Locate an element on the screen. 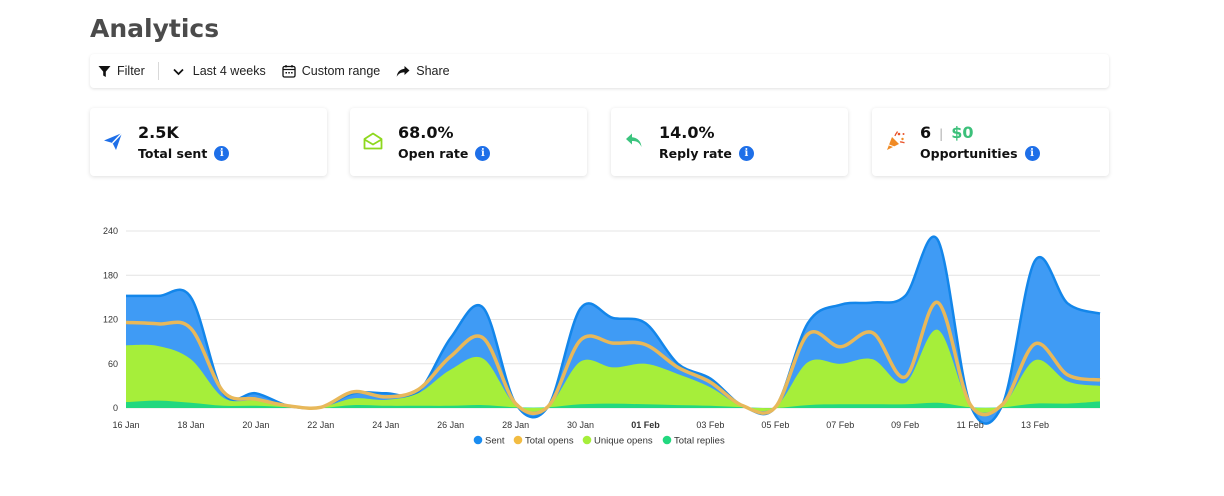  total-sent-value: 2.5K is located at coordinates (158, 132).